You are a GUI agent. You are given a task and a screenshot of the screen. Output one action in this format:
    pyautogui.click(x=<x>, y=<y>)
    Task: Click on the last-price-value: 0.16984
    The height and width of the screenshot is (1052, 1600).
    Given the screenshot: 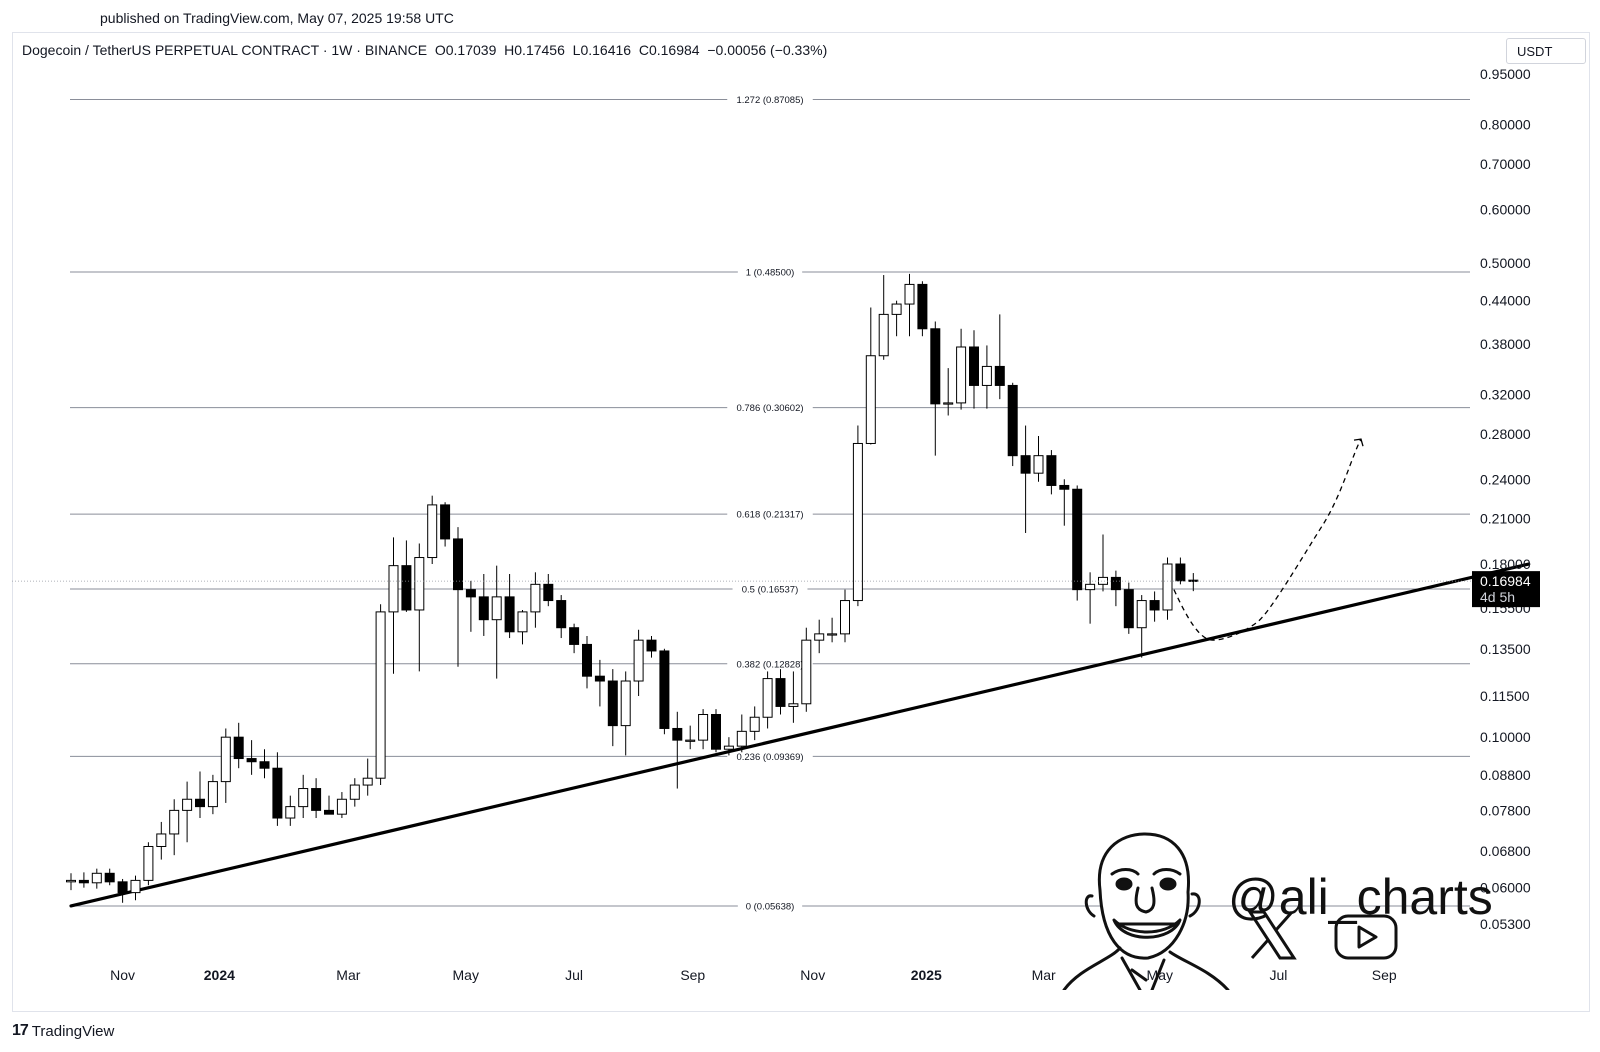 What is the action you would take?
    pyautogui.click(x=1505, y=581)
    